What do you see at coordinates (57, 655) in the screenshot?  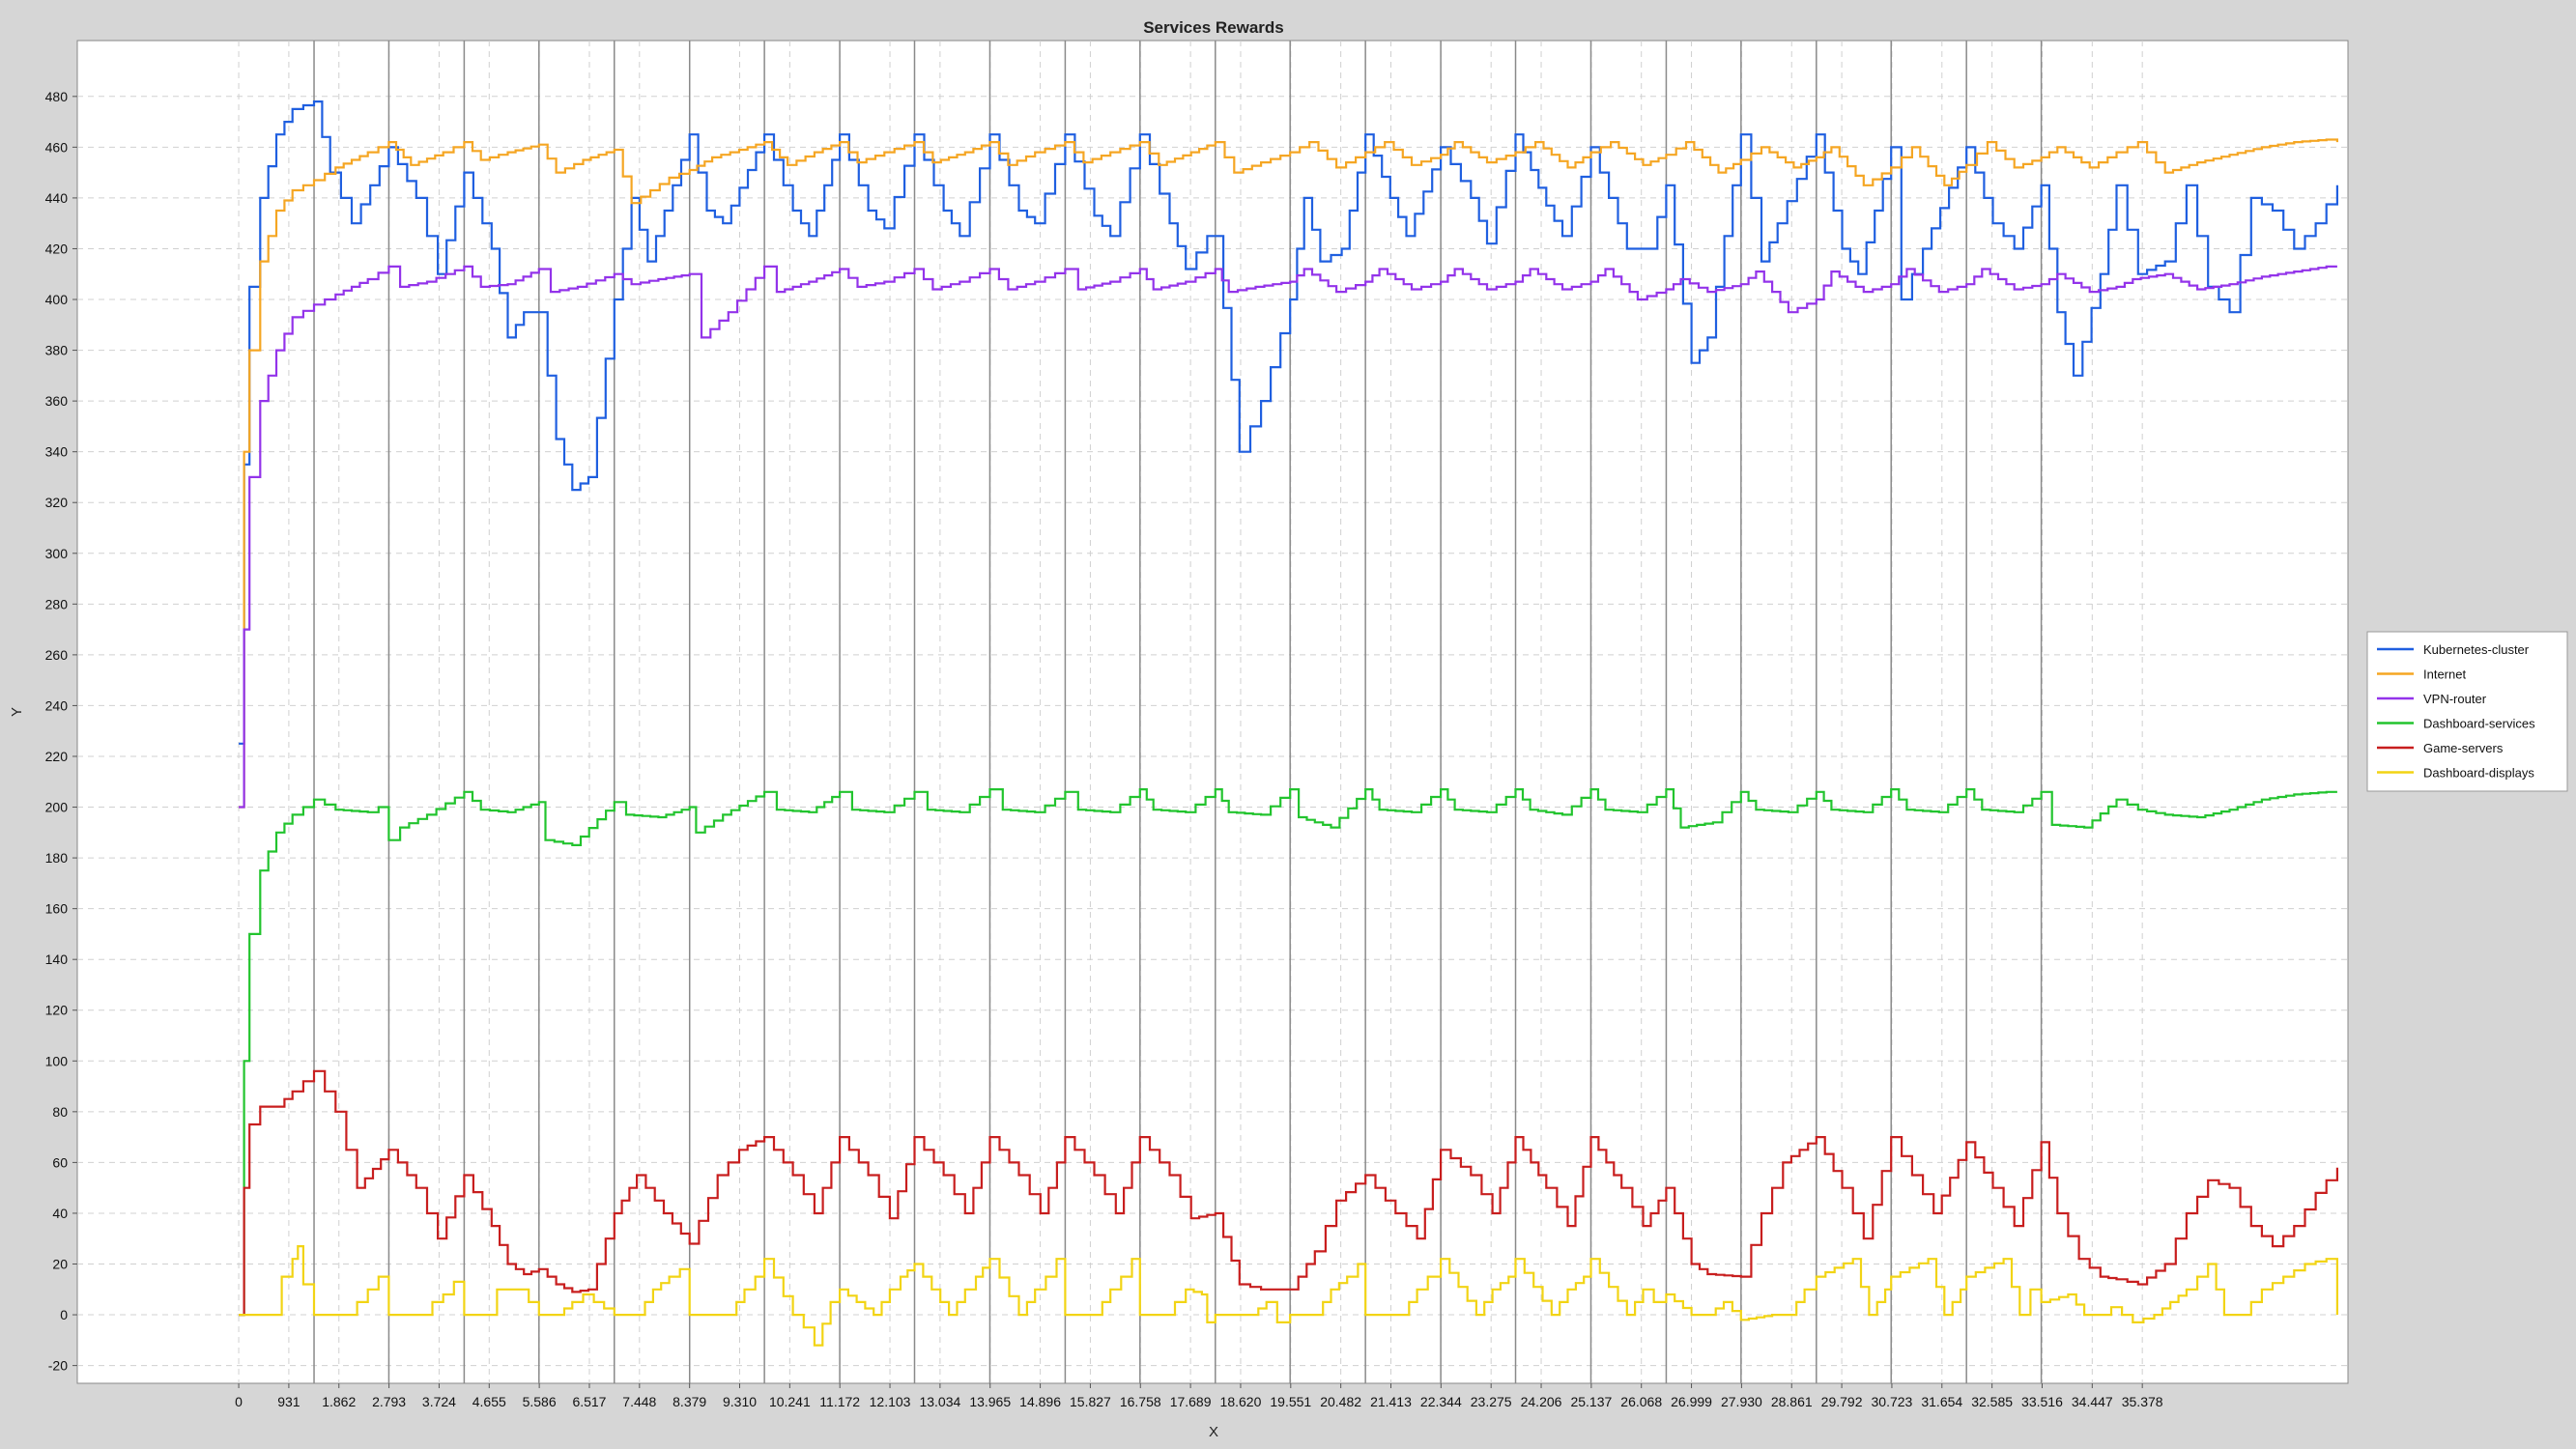 I see `y-tick-label: 260` at bounding box center [57, 655].